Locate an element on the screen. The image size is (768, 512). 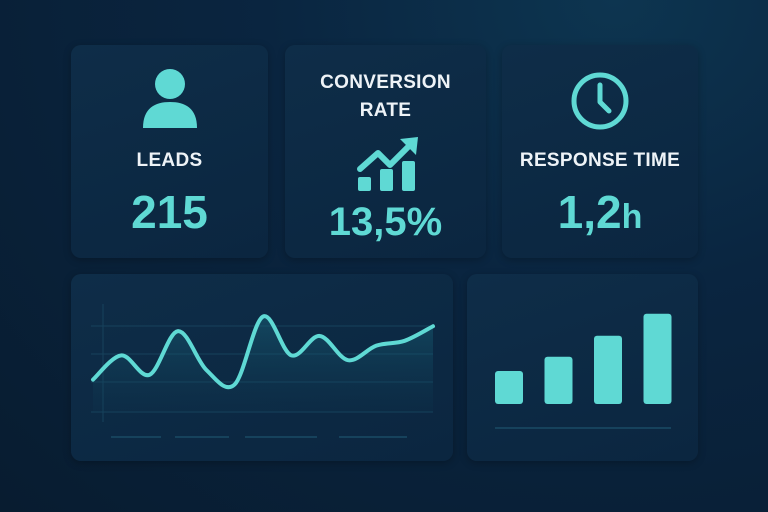
kpi-value: 215 is located at coordinates (169, 212).